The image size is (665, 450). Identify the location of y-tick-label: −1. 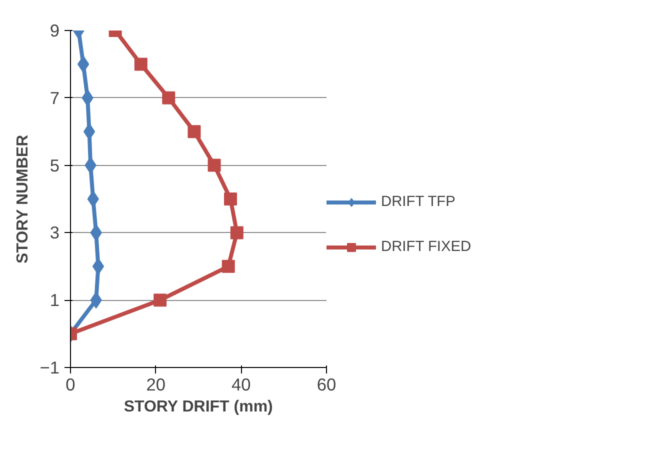
(50, 368).